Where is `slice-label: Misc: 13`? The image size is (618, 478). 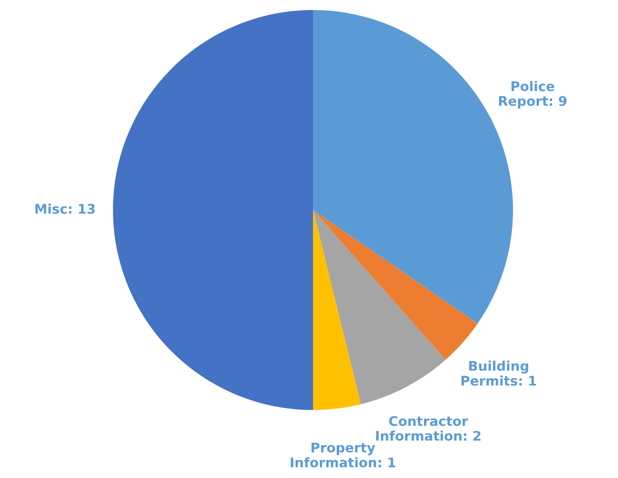
slice-label: Misc: 13 is located at coordinates (65, 209).